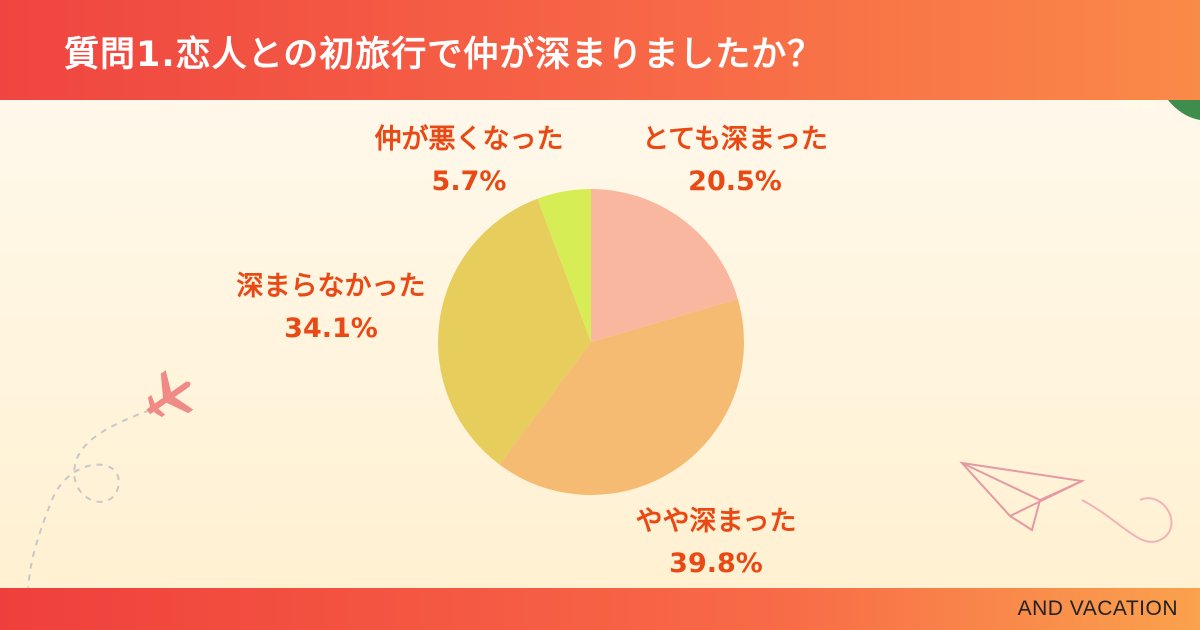  What do you see at coordinates (1127, 520) in the screenshot?
I see `paper-plane-trail` at bounding box center [1127, 520].